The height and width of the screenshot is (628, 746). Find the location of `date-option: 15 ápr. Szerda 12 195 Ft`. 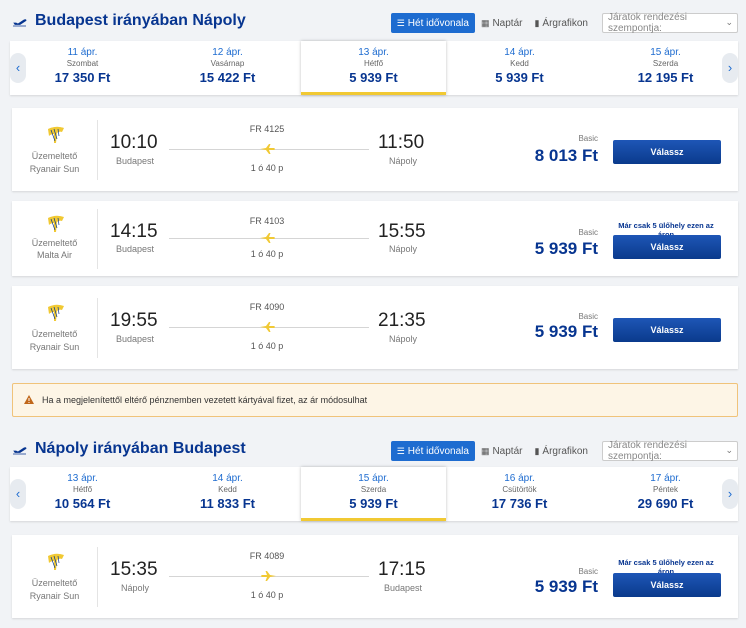

date-option: 15 ápr. Szerda 12 195 Ft is located at coordinates (665, 66).